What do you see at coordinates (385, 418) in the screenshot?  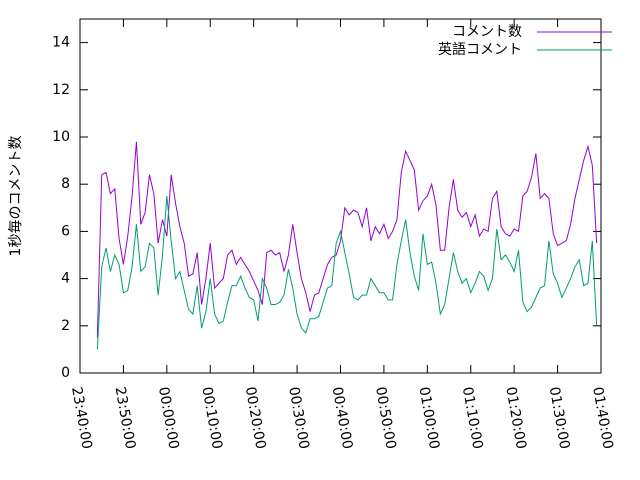 I see `x-tick-label: 00:50:00` at bounding box center [385, 418].